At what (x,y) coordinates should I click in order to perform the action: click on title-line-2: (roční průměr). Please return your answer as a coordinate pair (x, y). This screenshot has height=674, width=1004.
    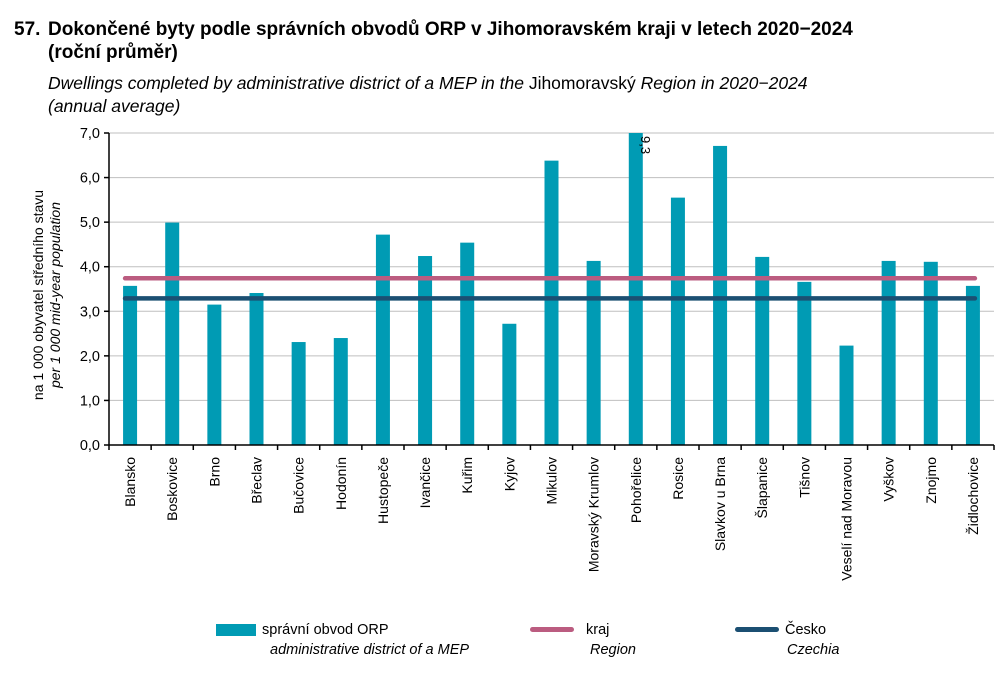
    Looking at the image, I should click on (113, 52).